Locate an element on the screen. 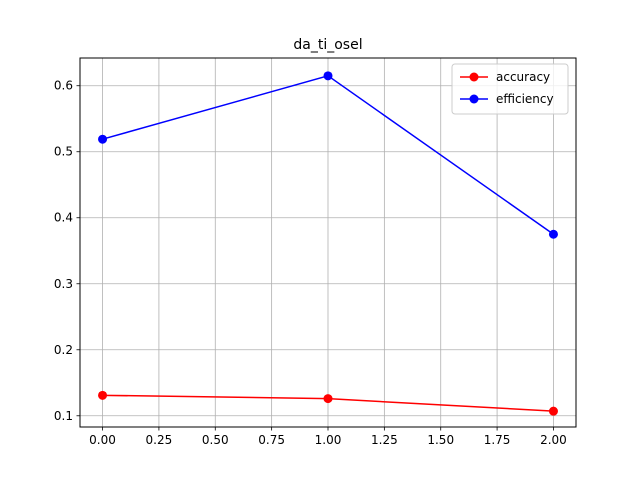 The height and width of the screenshot is (480, 640). x-axis: 0.00 0.25 0.50 0.75 1.00 1.25 1.50 1.75 2.00 is located at coordinates (328, 437).